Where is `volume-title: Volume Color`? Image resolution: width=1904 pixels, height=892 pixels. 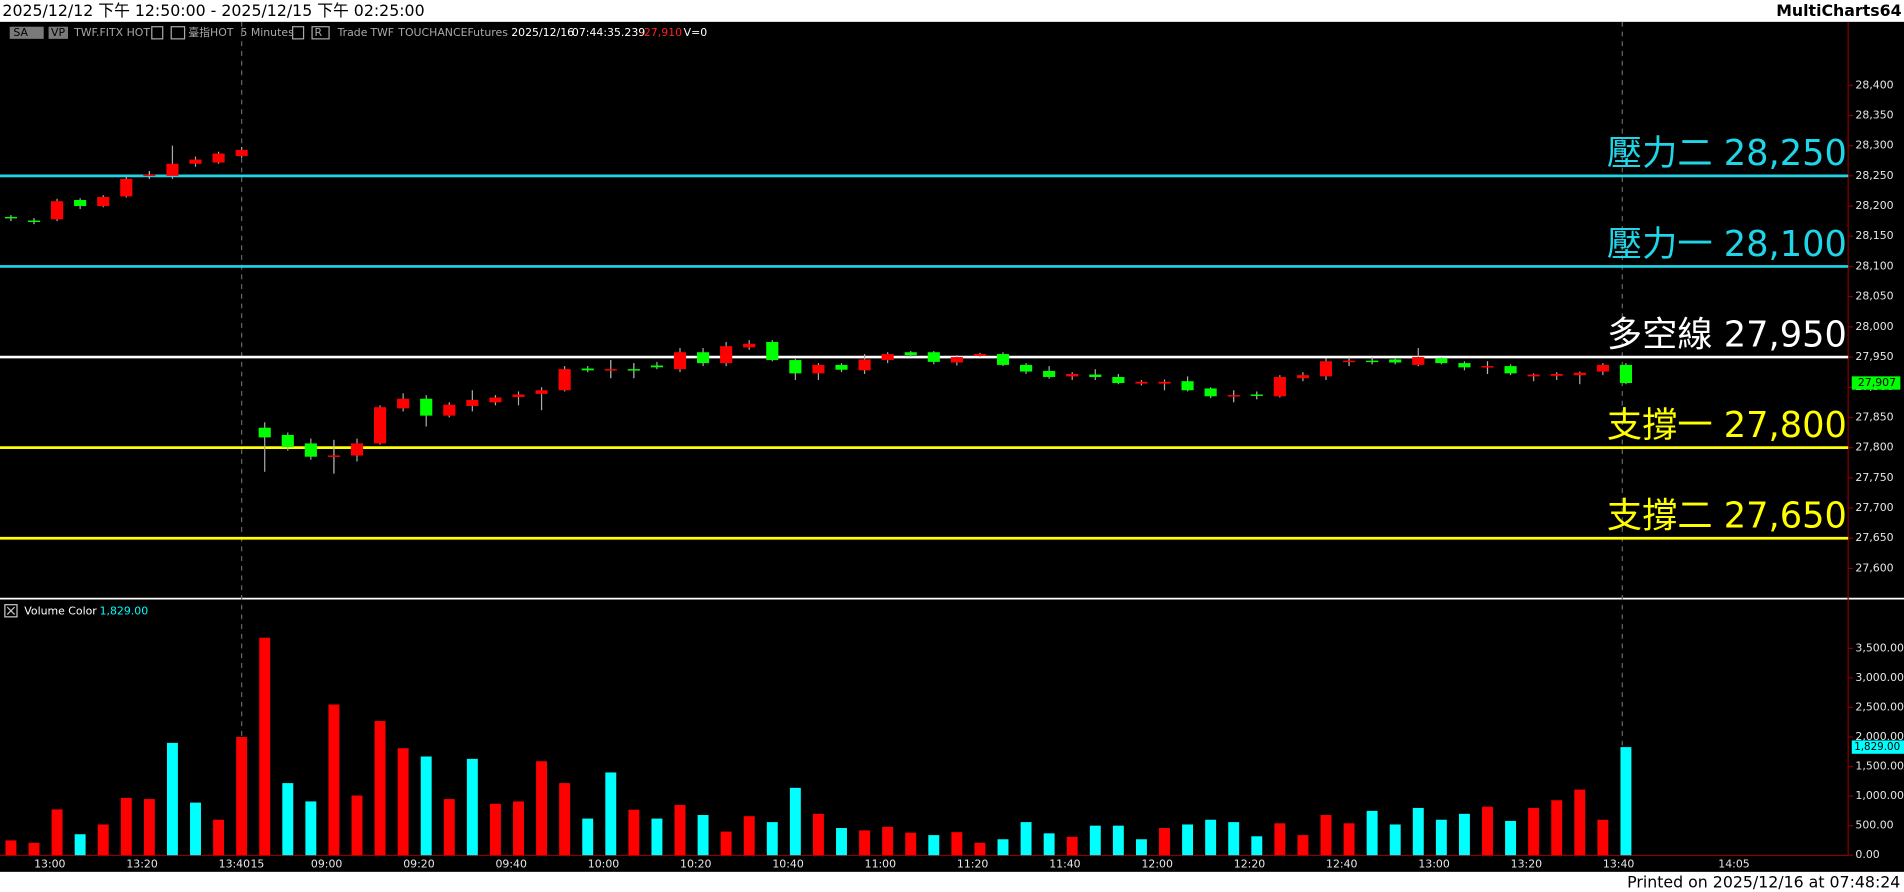 volume-title: Volume Color is located at coordinates (60, 610).